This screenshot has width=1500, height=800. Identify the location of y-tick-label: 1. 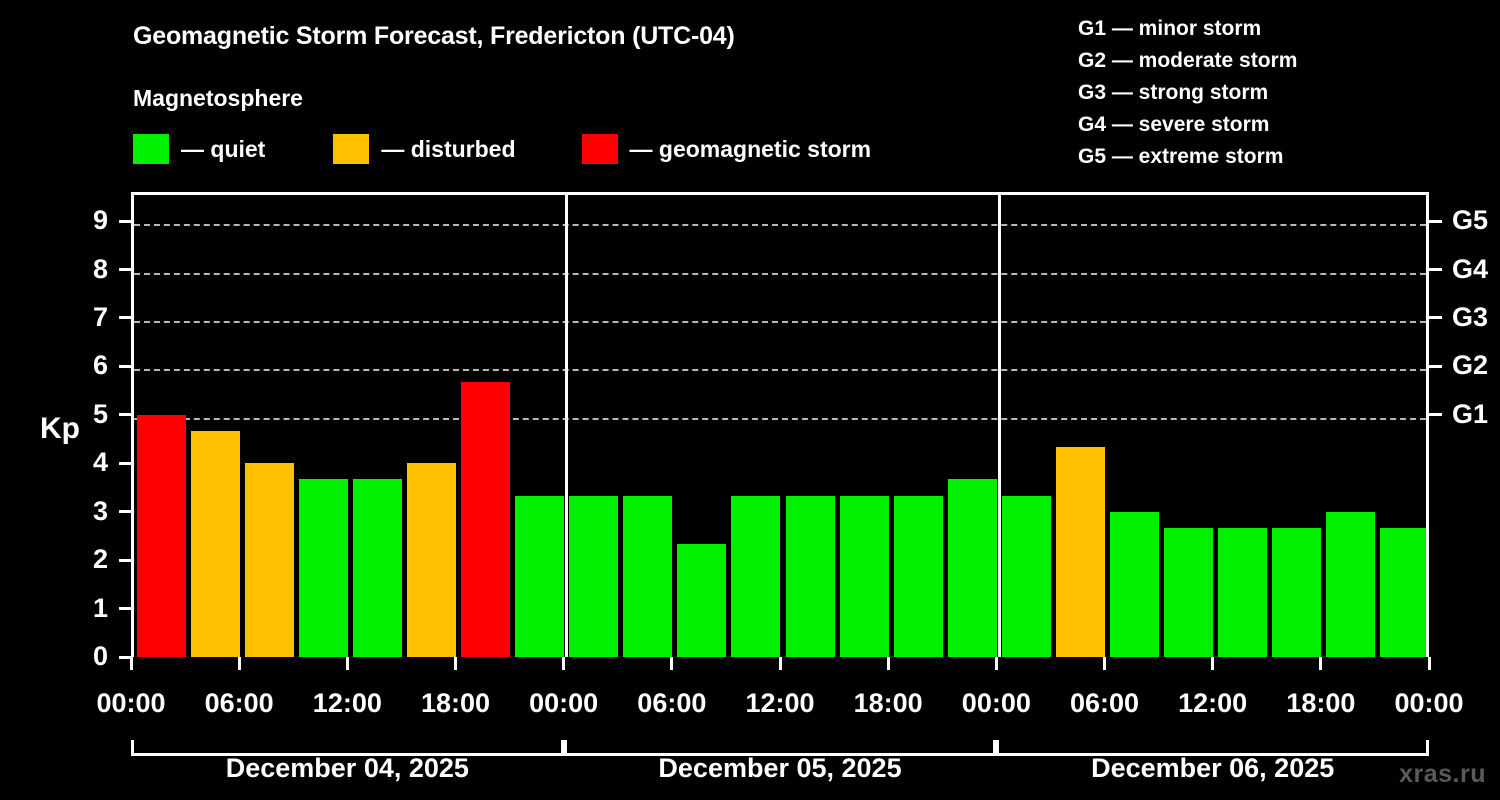
(100, 607).